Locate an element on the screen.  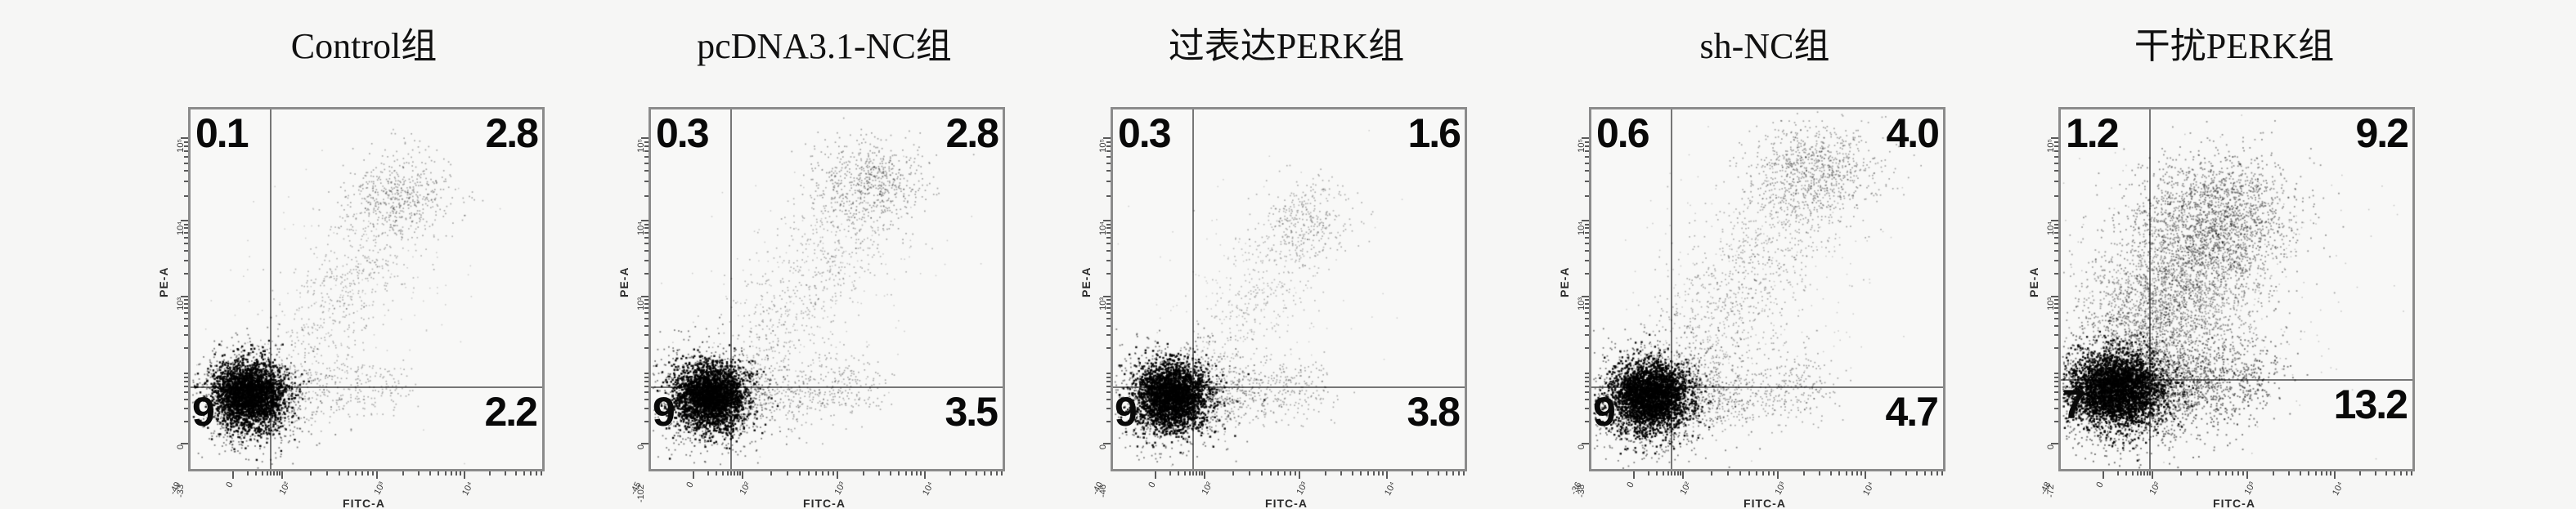
quadrant-value-upper-left: 1.2 is located at coordinates (2093, 133).